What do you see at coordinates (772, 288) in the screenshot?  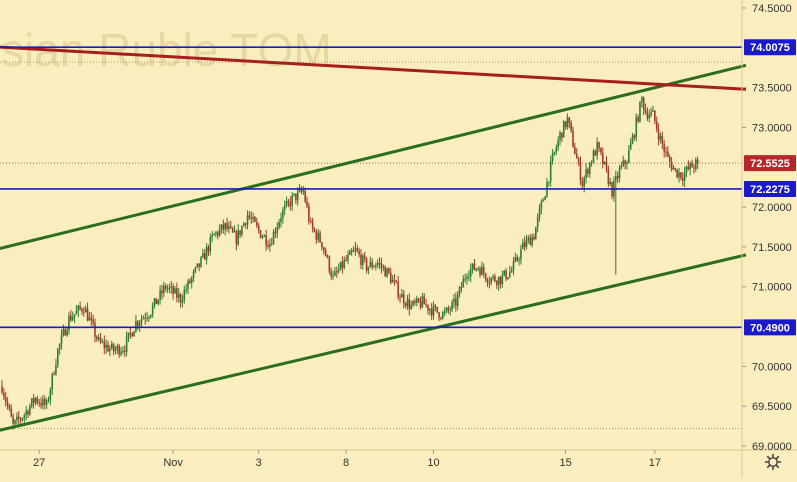 I see `y-tick-label: 71.0000` at bounding box center [772, 288].